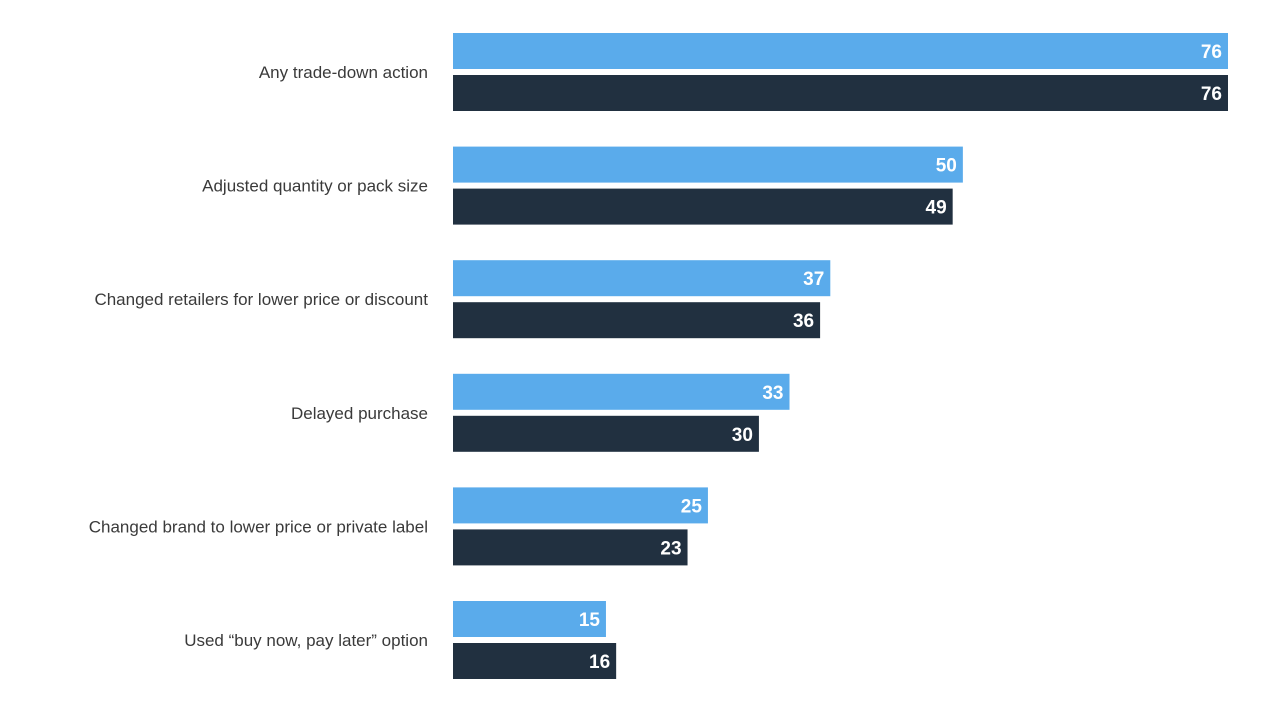  I want to click on category-label-any-trade-down-action: Any trade-down action, so click(343, 72).